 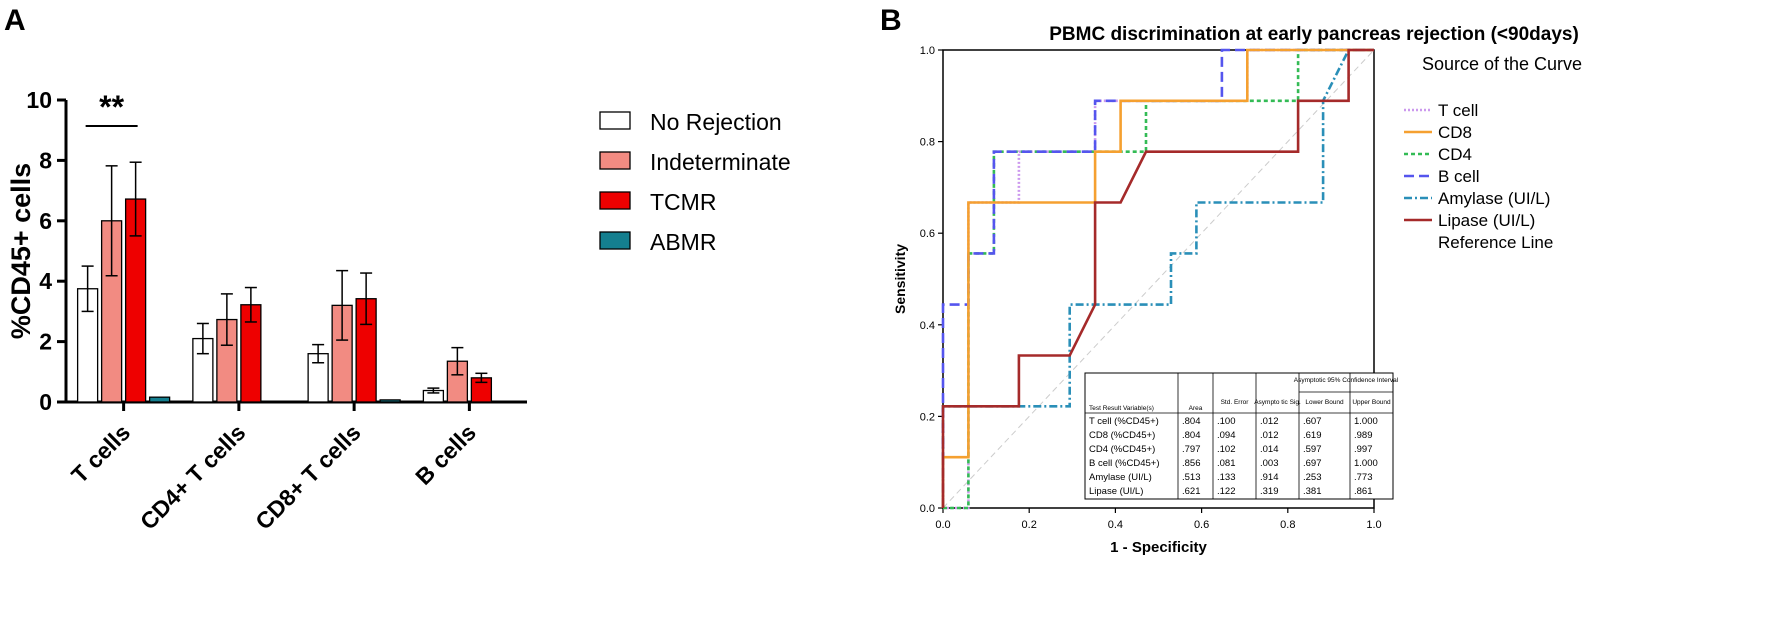 What do you see at coordinates (1486, 220) in the screenshot?
I see `legend-label: Lipase (UI/L)` at bounding box center [1486, 220].